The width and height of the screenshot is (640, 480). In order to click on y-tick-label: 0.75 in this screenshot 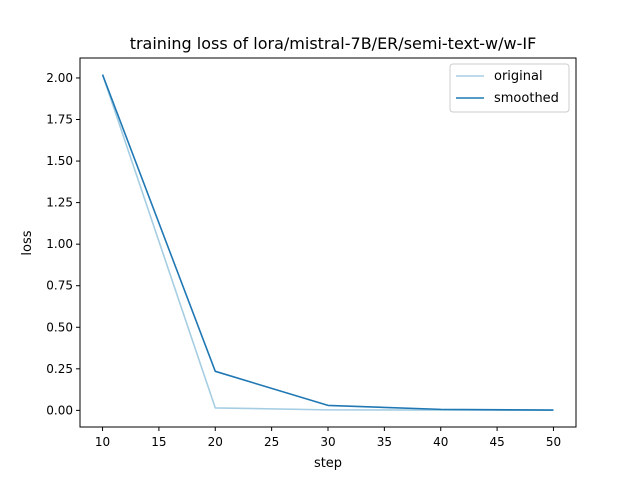, I will do `click(59, 286)`.